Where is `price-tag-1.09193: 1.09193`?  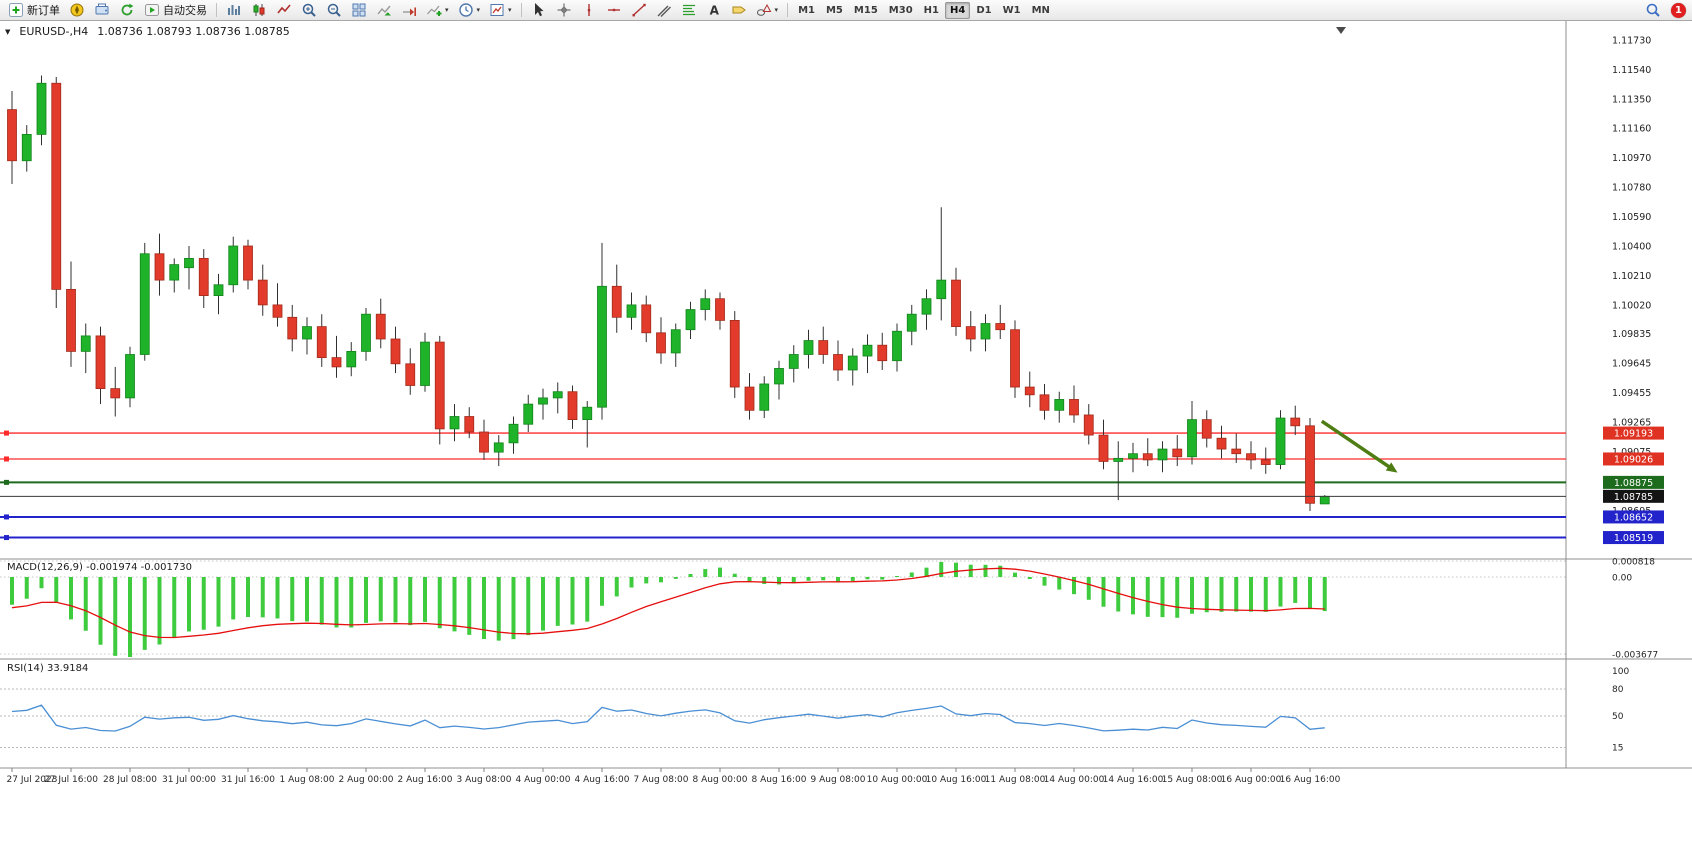 price-tag-1.09193: 1.09193 is located at coordinates (1633, 433).